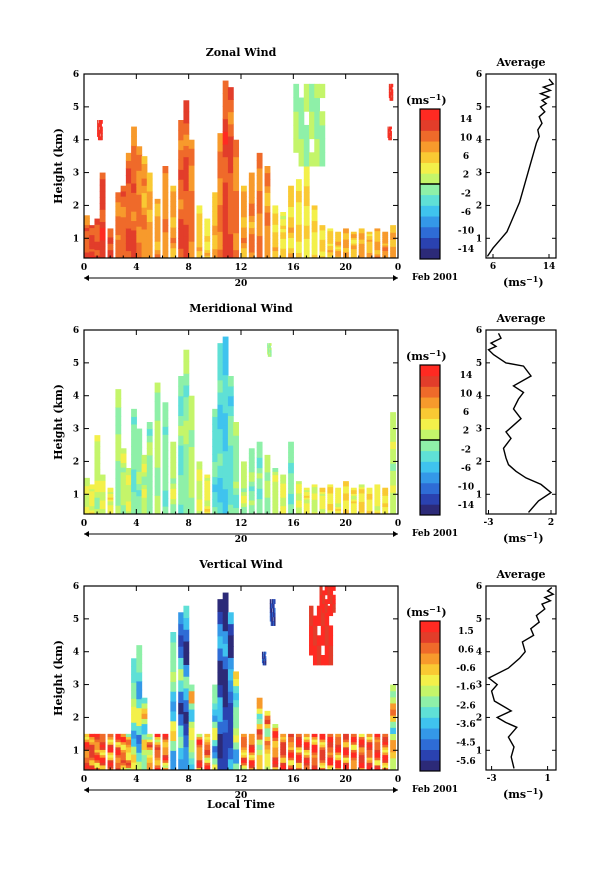  I want to click on colorbar-tick-label: 10, so click(466, 139).